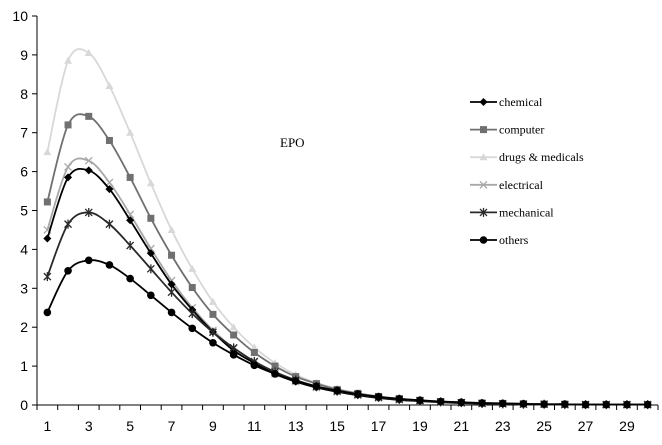 This screenshot has height=445, width=662. I want to click on x-tick-label: 7, so click(172, 426).